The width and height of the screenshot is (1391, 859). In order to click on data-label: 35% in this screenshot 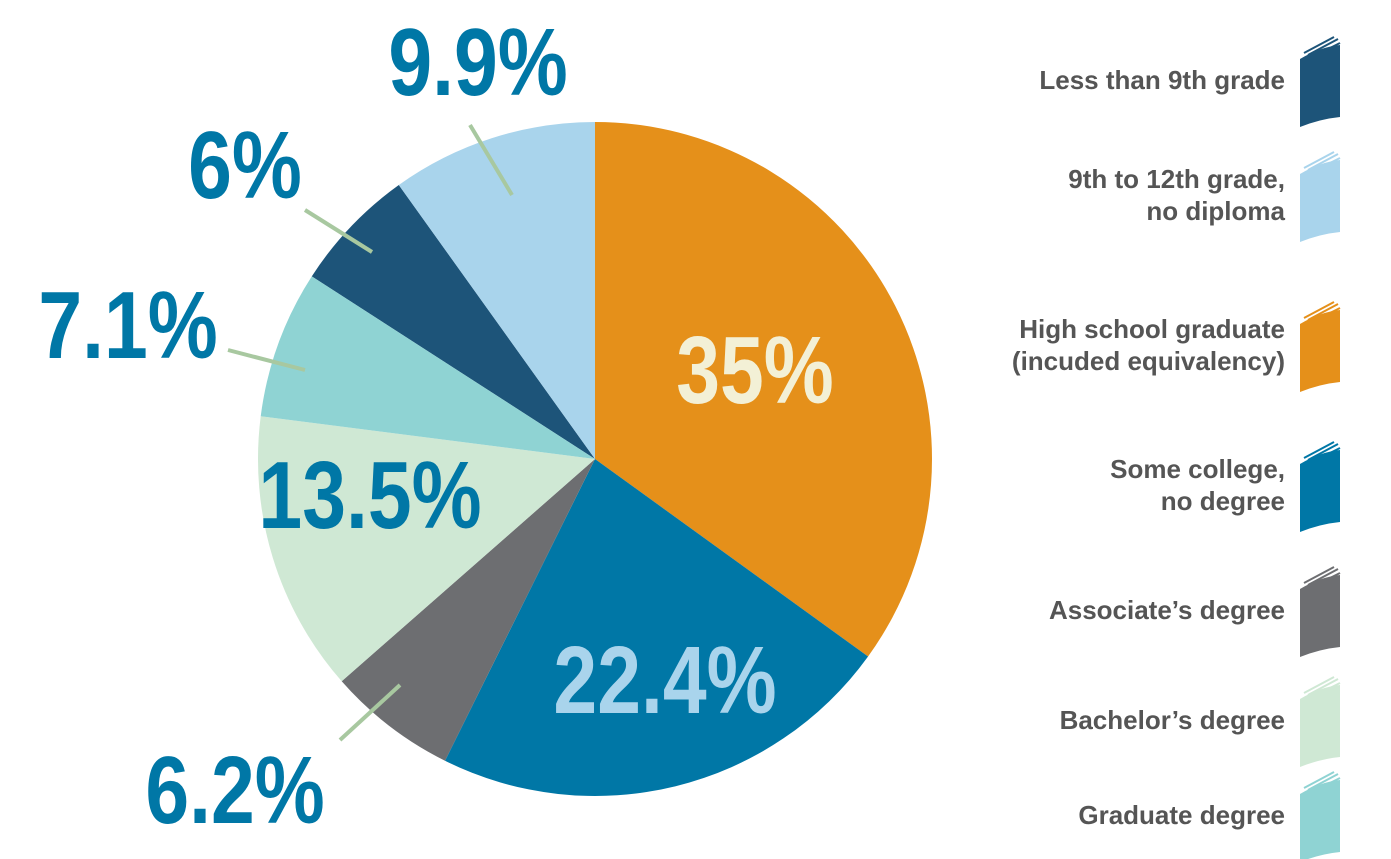, I will do `click(755, 369)`.